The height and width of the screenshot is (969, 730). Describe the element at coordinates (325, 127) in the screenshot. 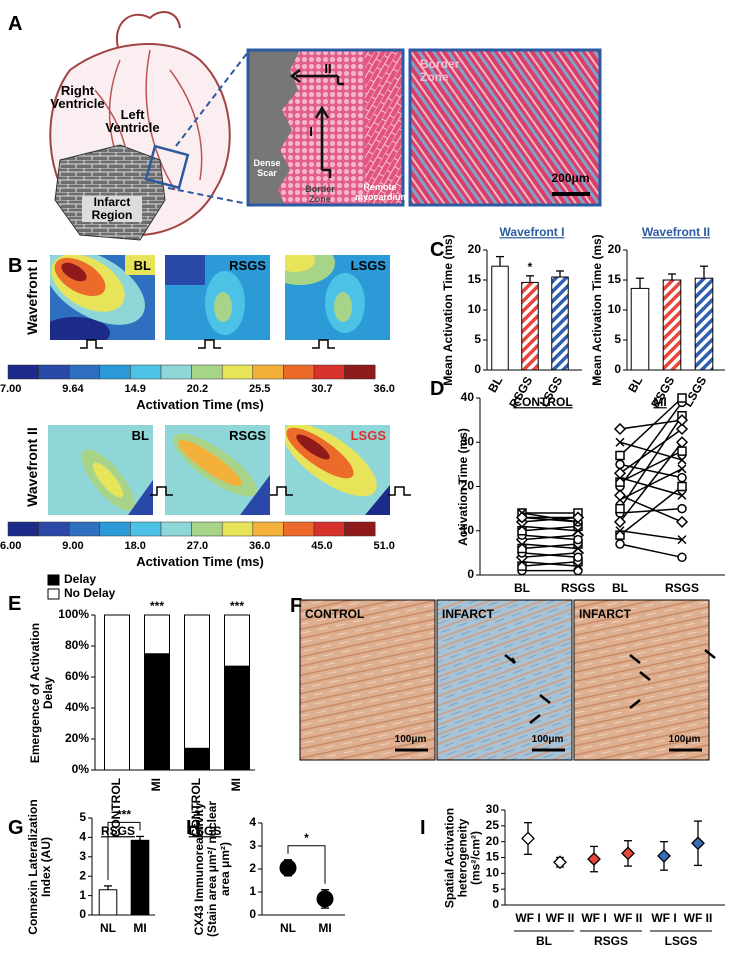

I see `border-zone-schematic` at that location.